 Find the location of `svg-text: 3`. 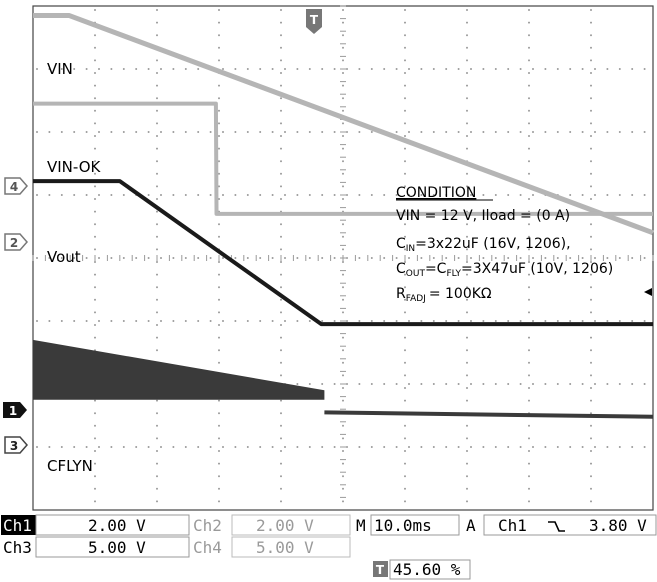

svg-text: 3 is located at coordinates (14, 446).